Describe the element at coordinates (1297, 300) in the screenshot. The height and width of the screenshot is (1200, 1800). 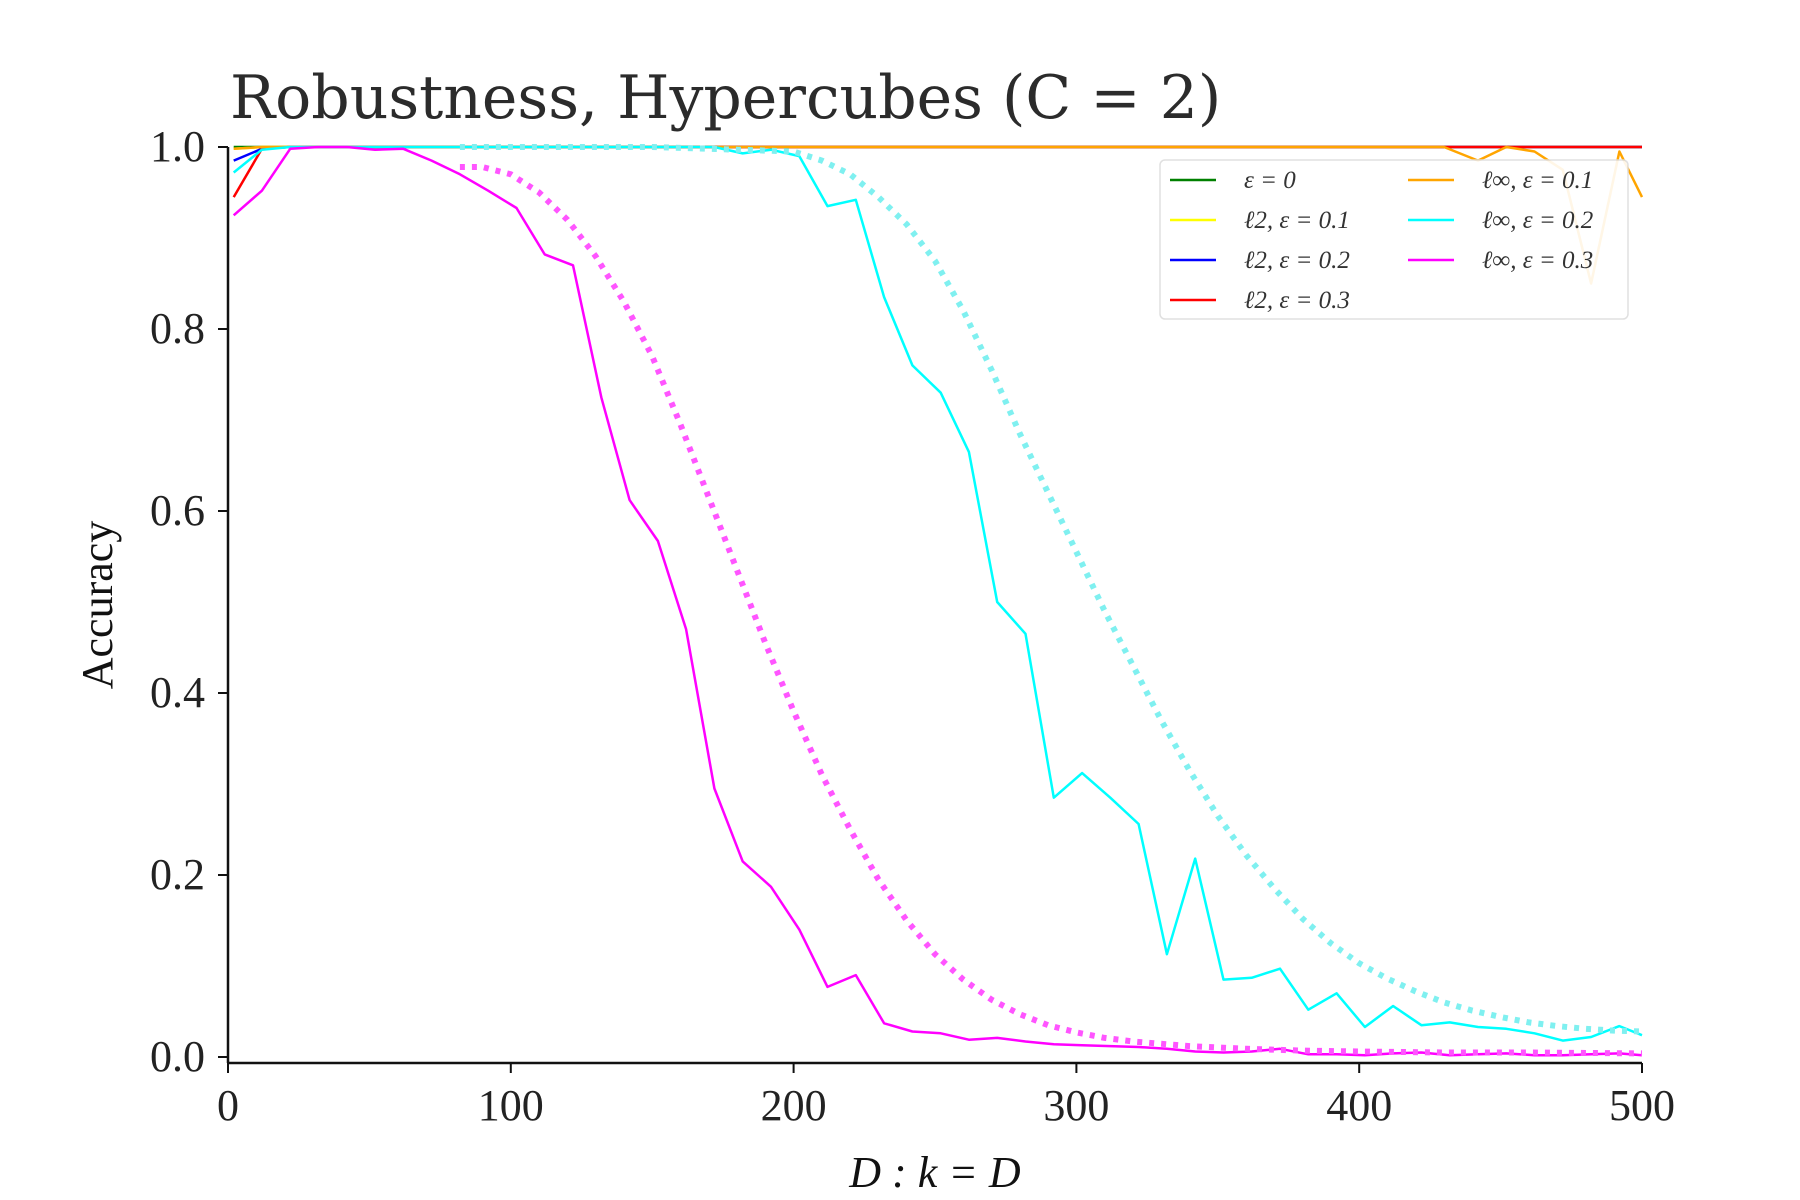
I see `legend-label-2-0.3: ℓ2, ε = 0.3` at that location.